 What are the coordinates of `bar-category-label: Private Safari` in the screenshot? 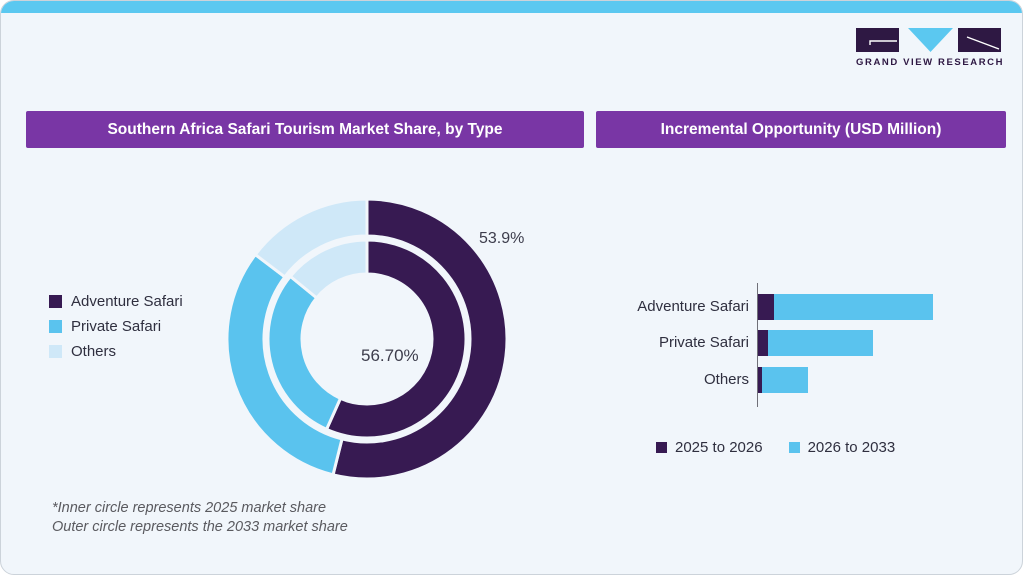 It's located at (703, 342).